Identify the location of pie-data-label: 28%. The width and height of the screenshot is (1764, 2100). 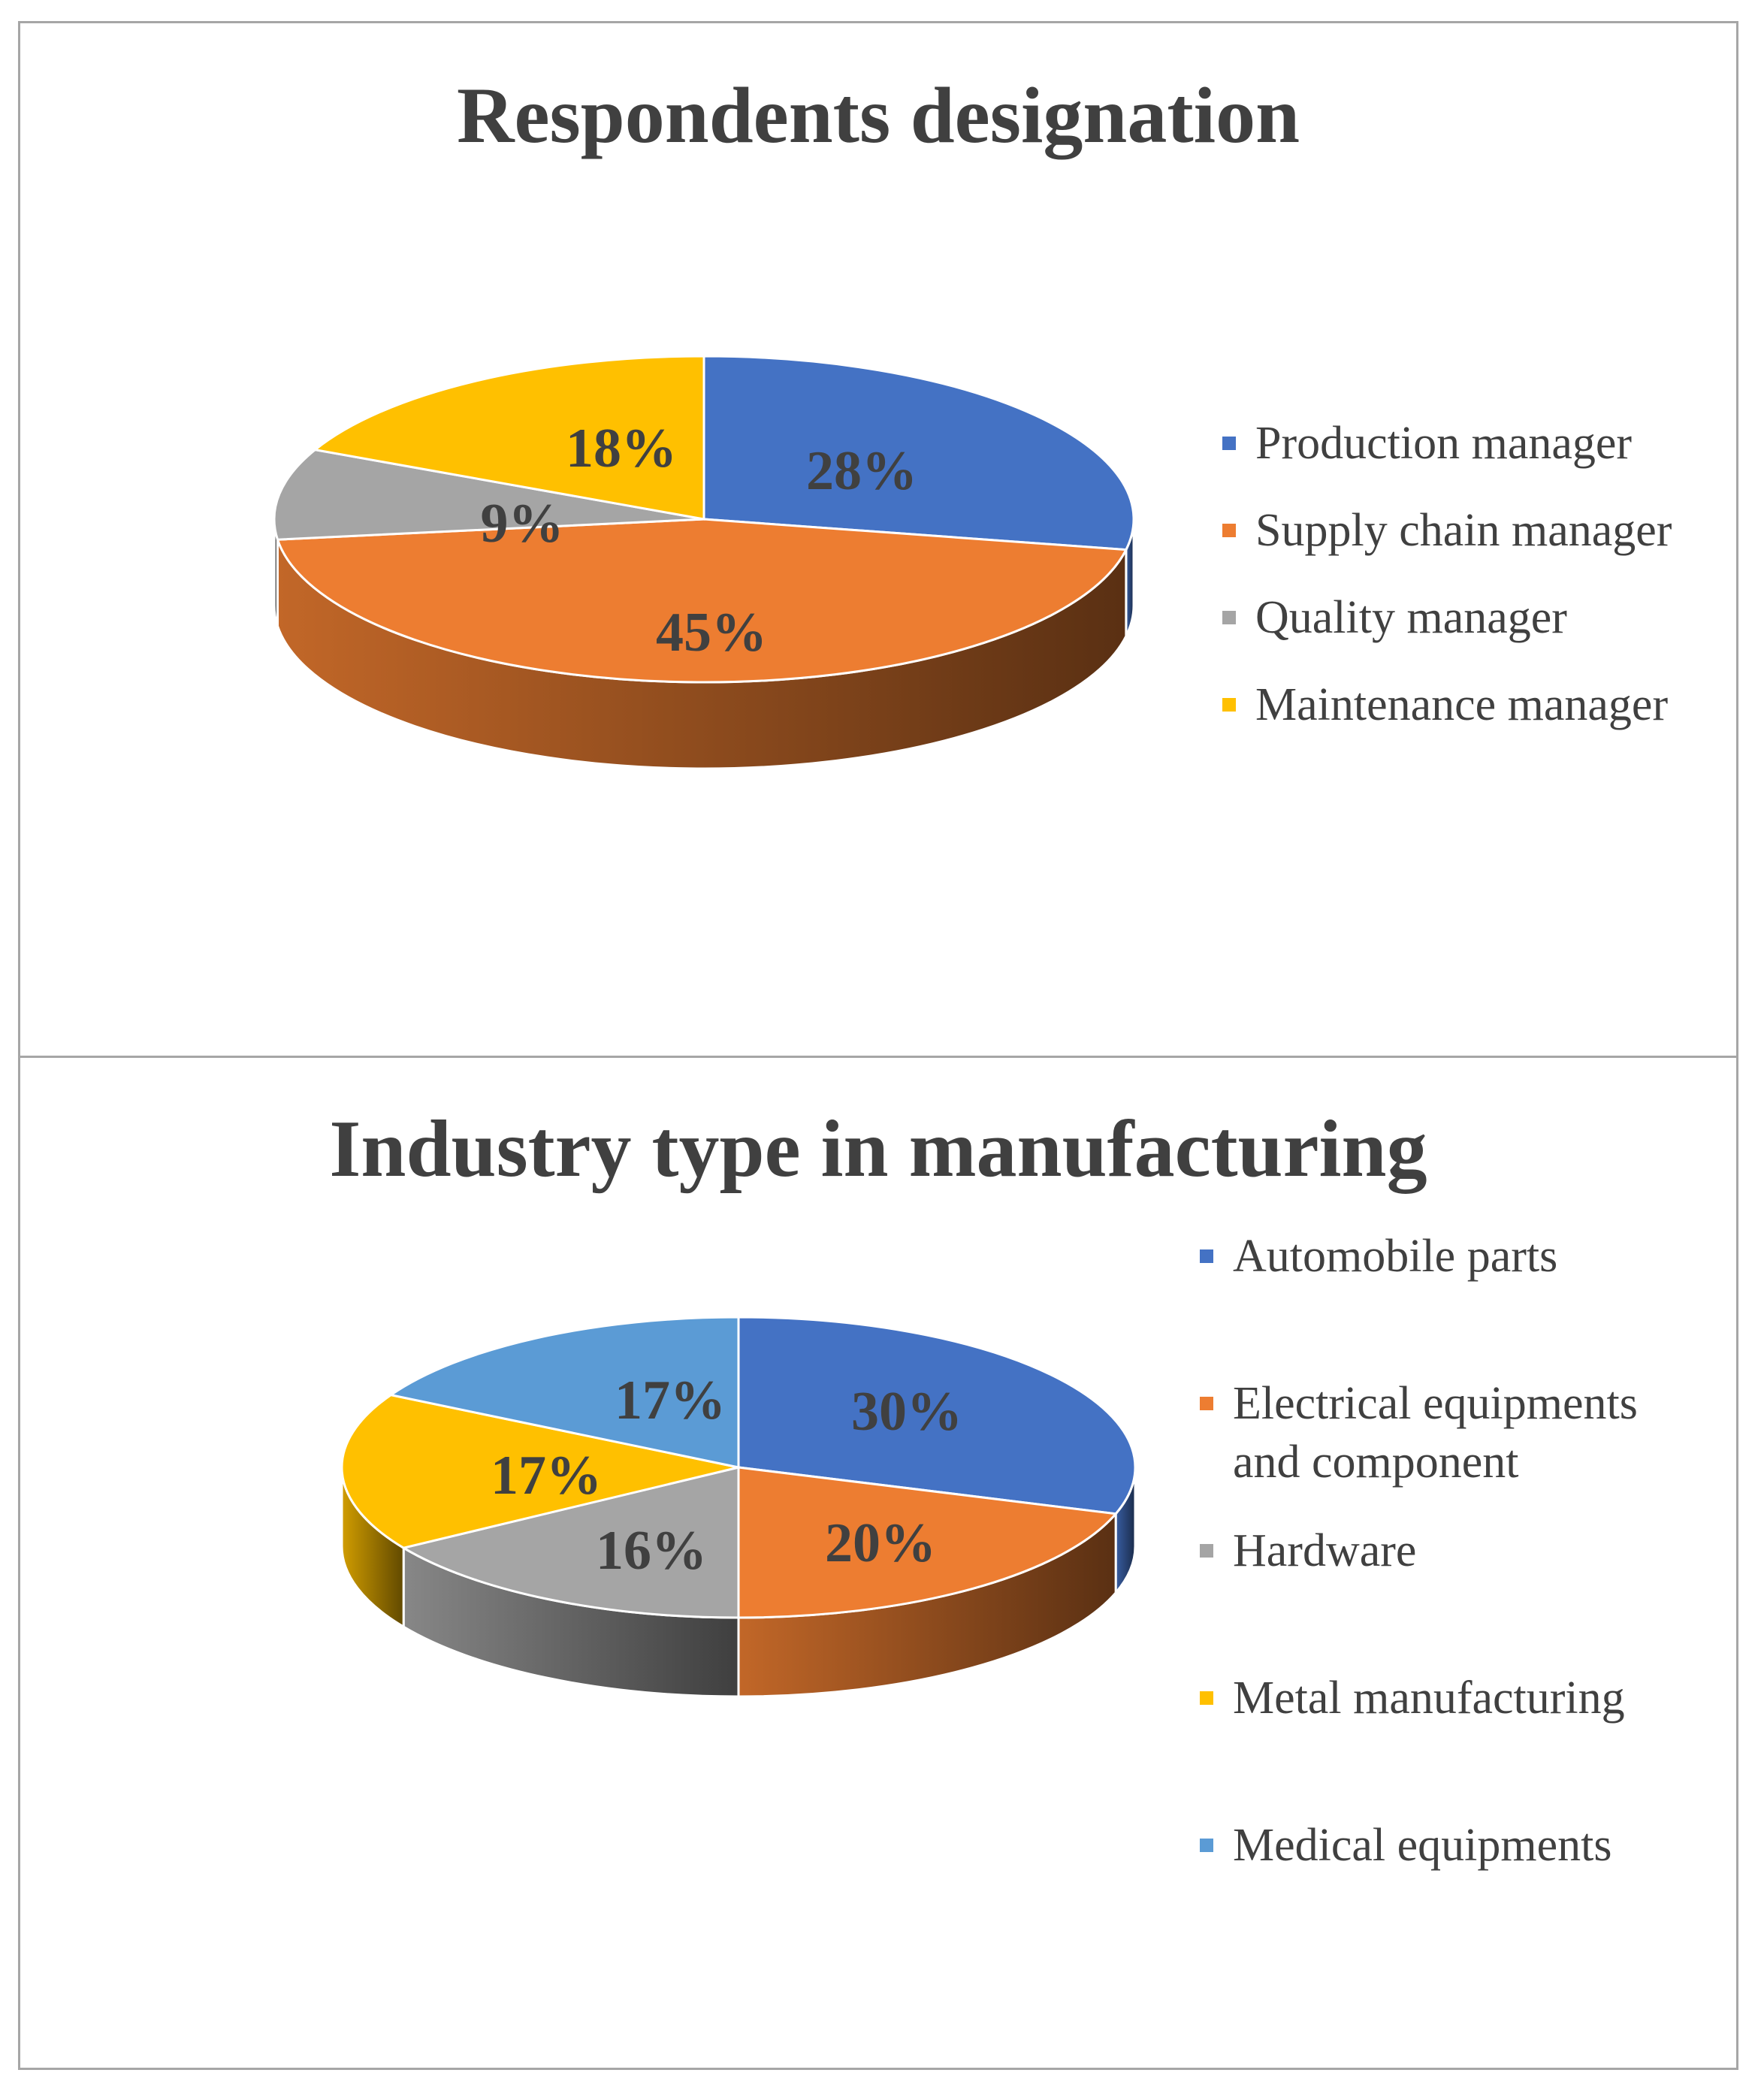
(861, 471).